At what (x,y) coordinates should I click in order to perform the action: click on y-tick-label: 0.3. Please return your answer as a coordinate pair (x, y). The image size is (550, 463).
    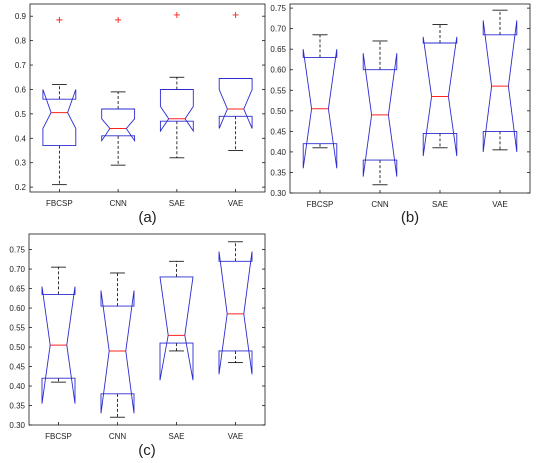
    Looking at the image, I should click on (21, 163).